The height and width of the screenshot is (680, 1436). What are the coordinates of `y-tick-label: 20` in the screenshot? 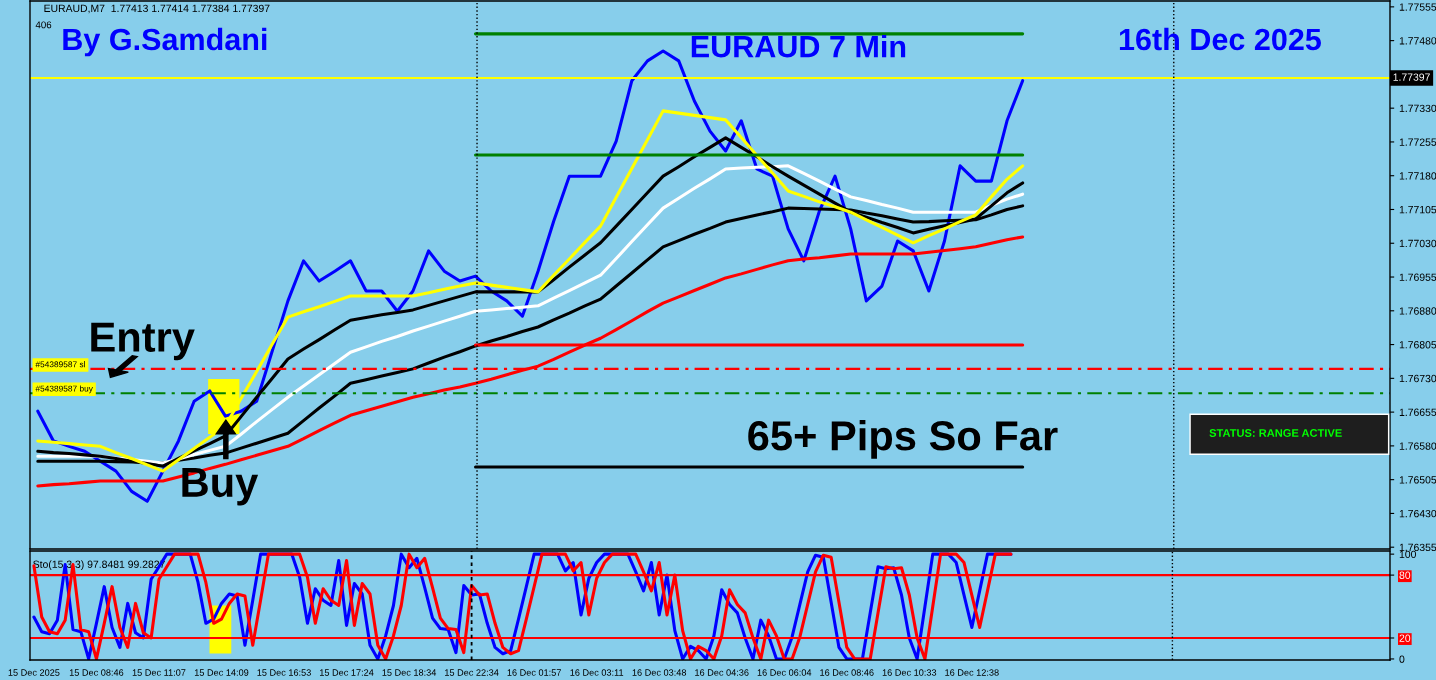 It's located at (1405, 638).